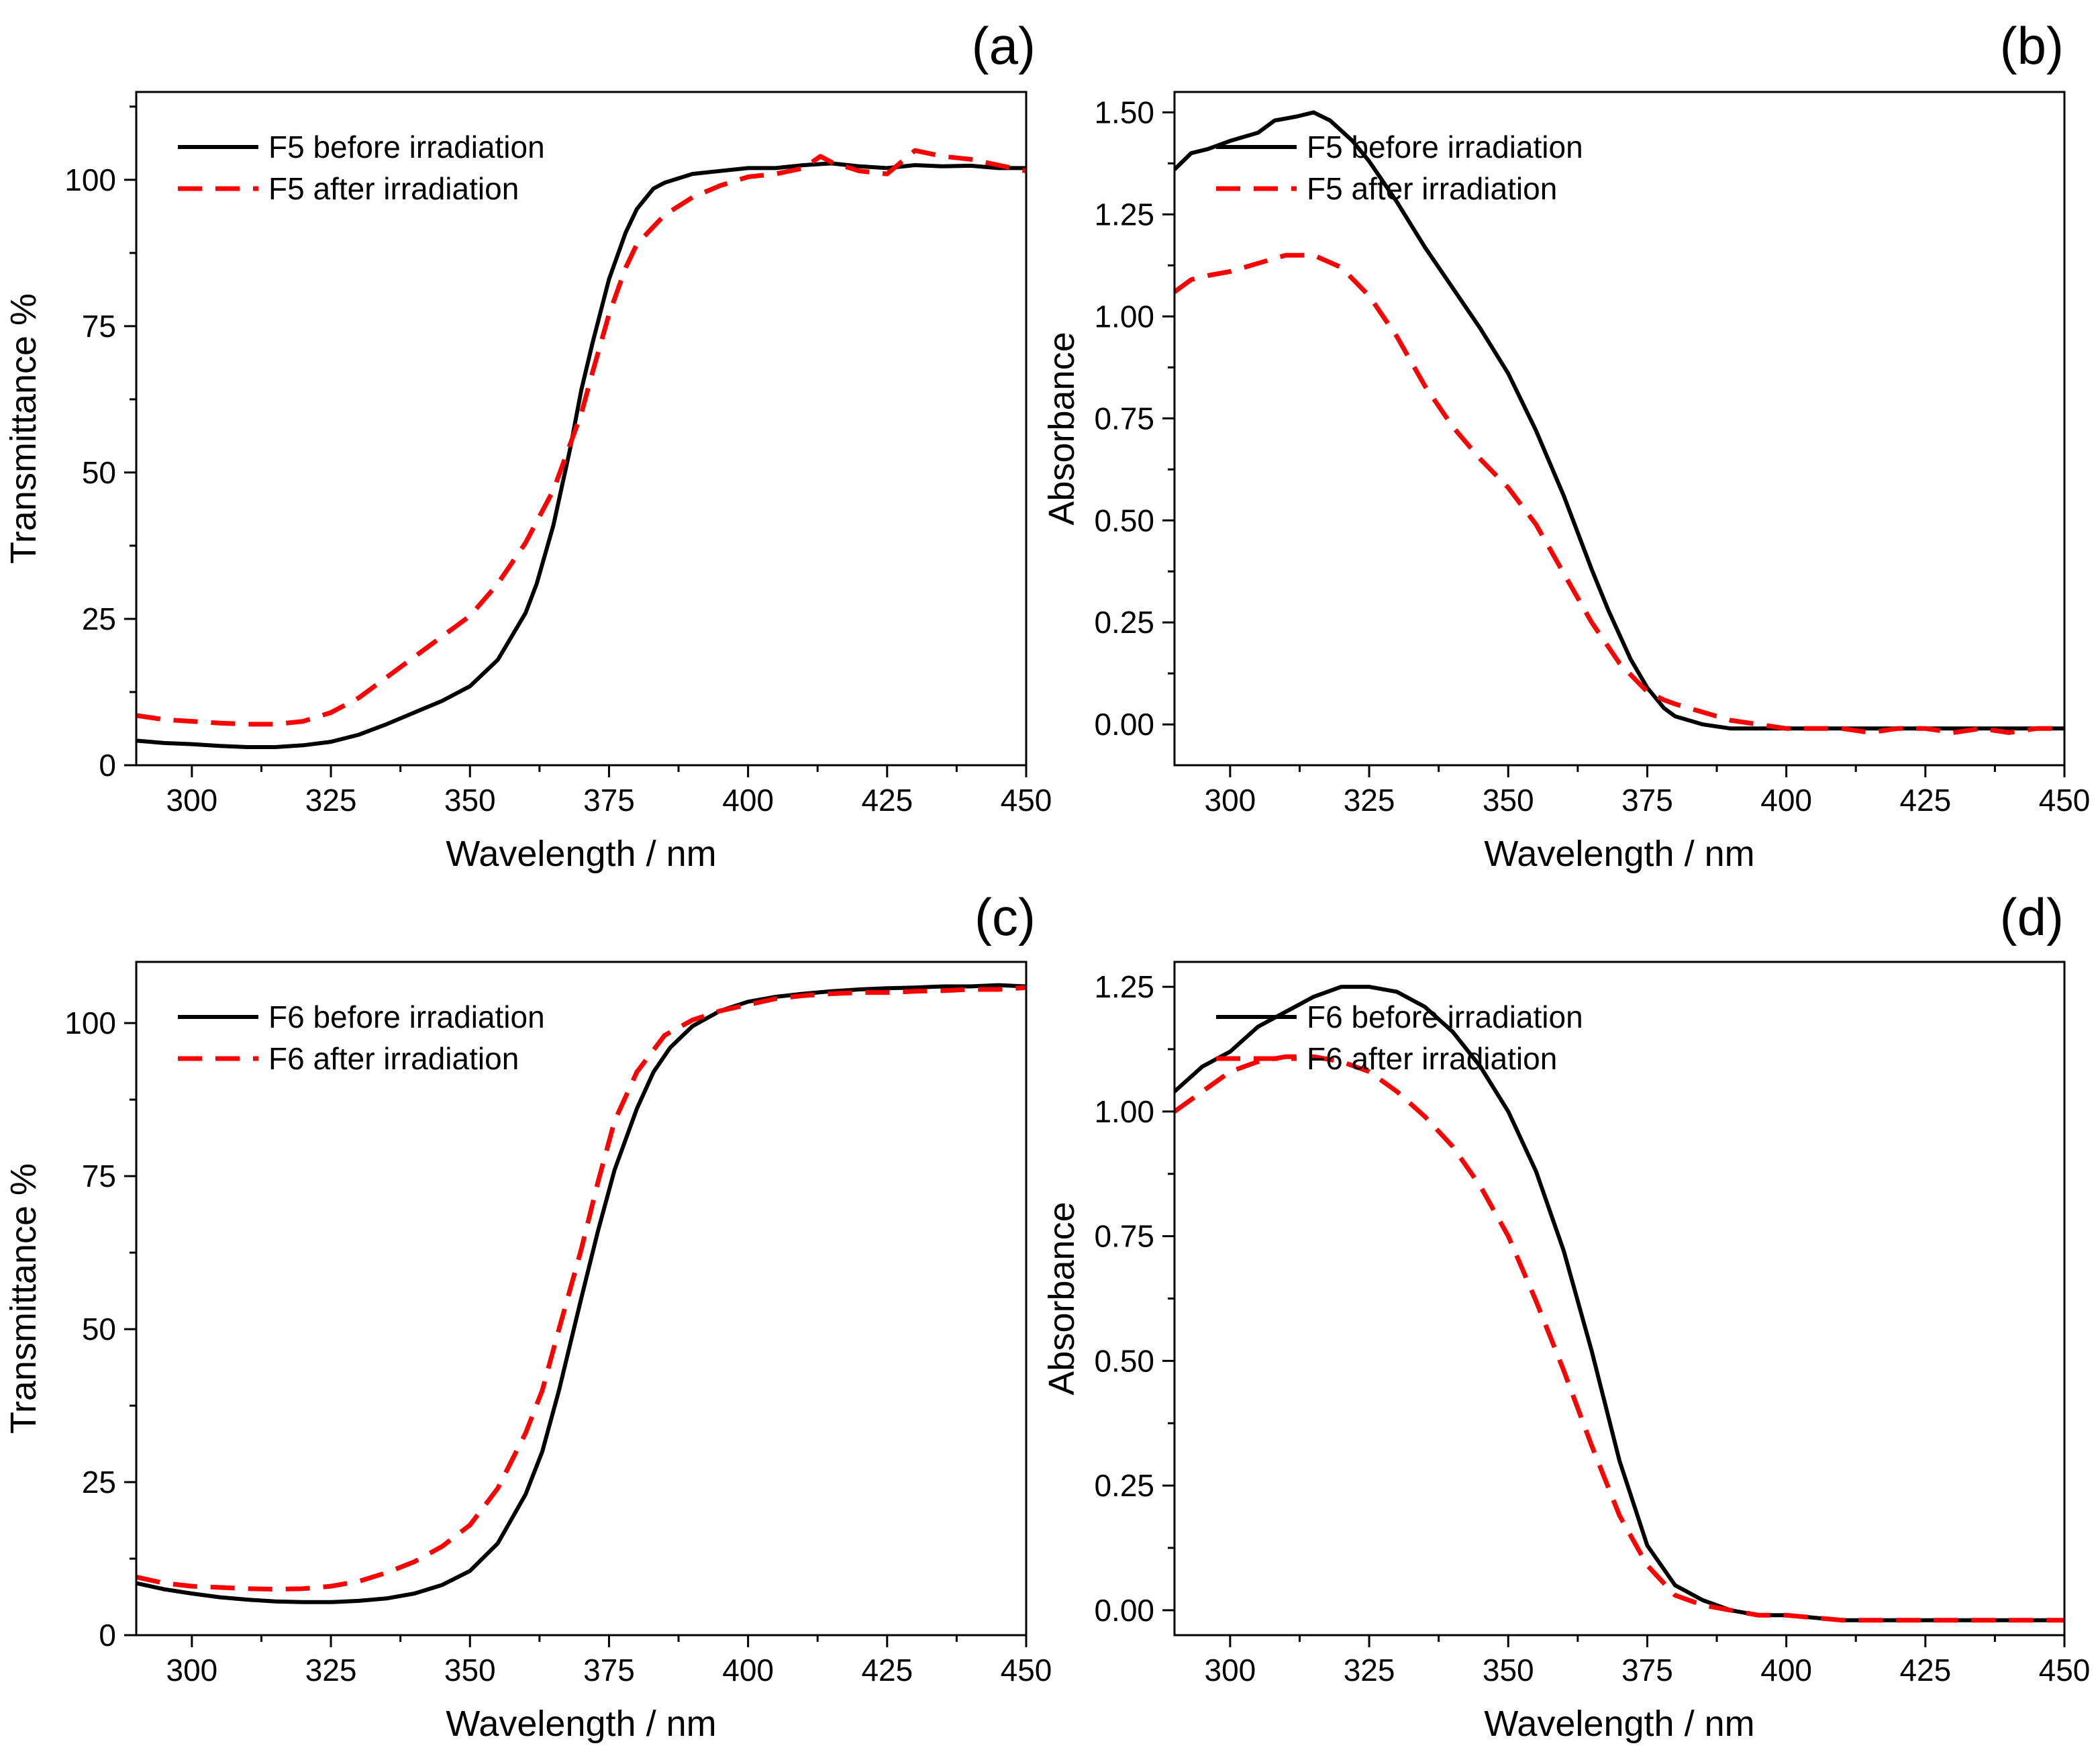 Image resolution: width=2100 pixels, height=1758 pixels. What do you see at coordinates (1005, 916) in the screenshot?
I see `panel-label: (c)` at bounding box center [1005, 916].